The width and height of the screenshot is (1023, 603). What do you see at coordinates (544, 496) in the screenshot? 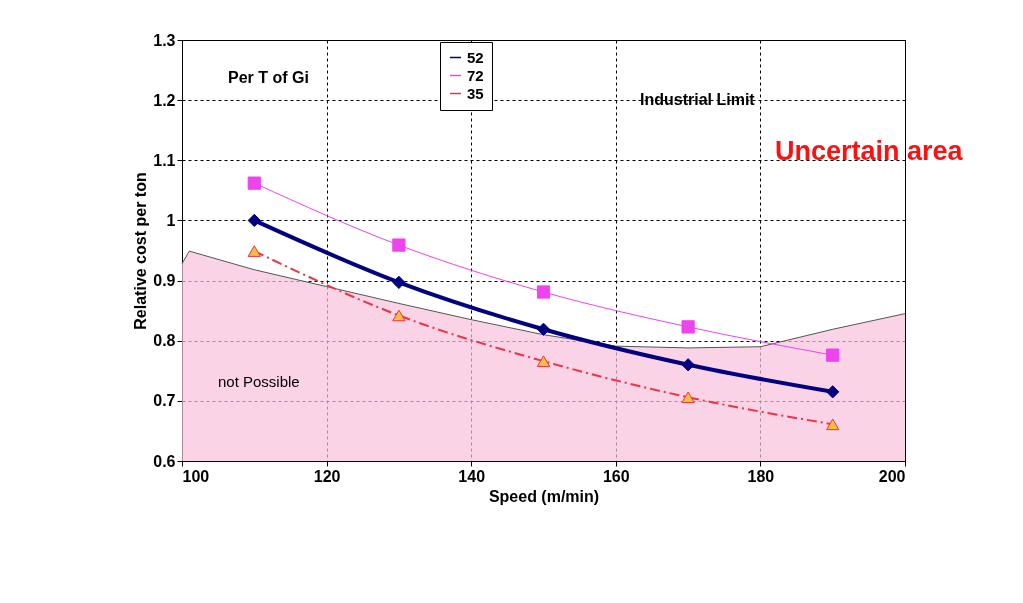
I see `x-axis-title: Speed (m/min)` at bounding box center [544, 496].